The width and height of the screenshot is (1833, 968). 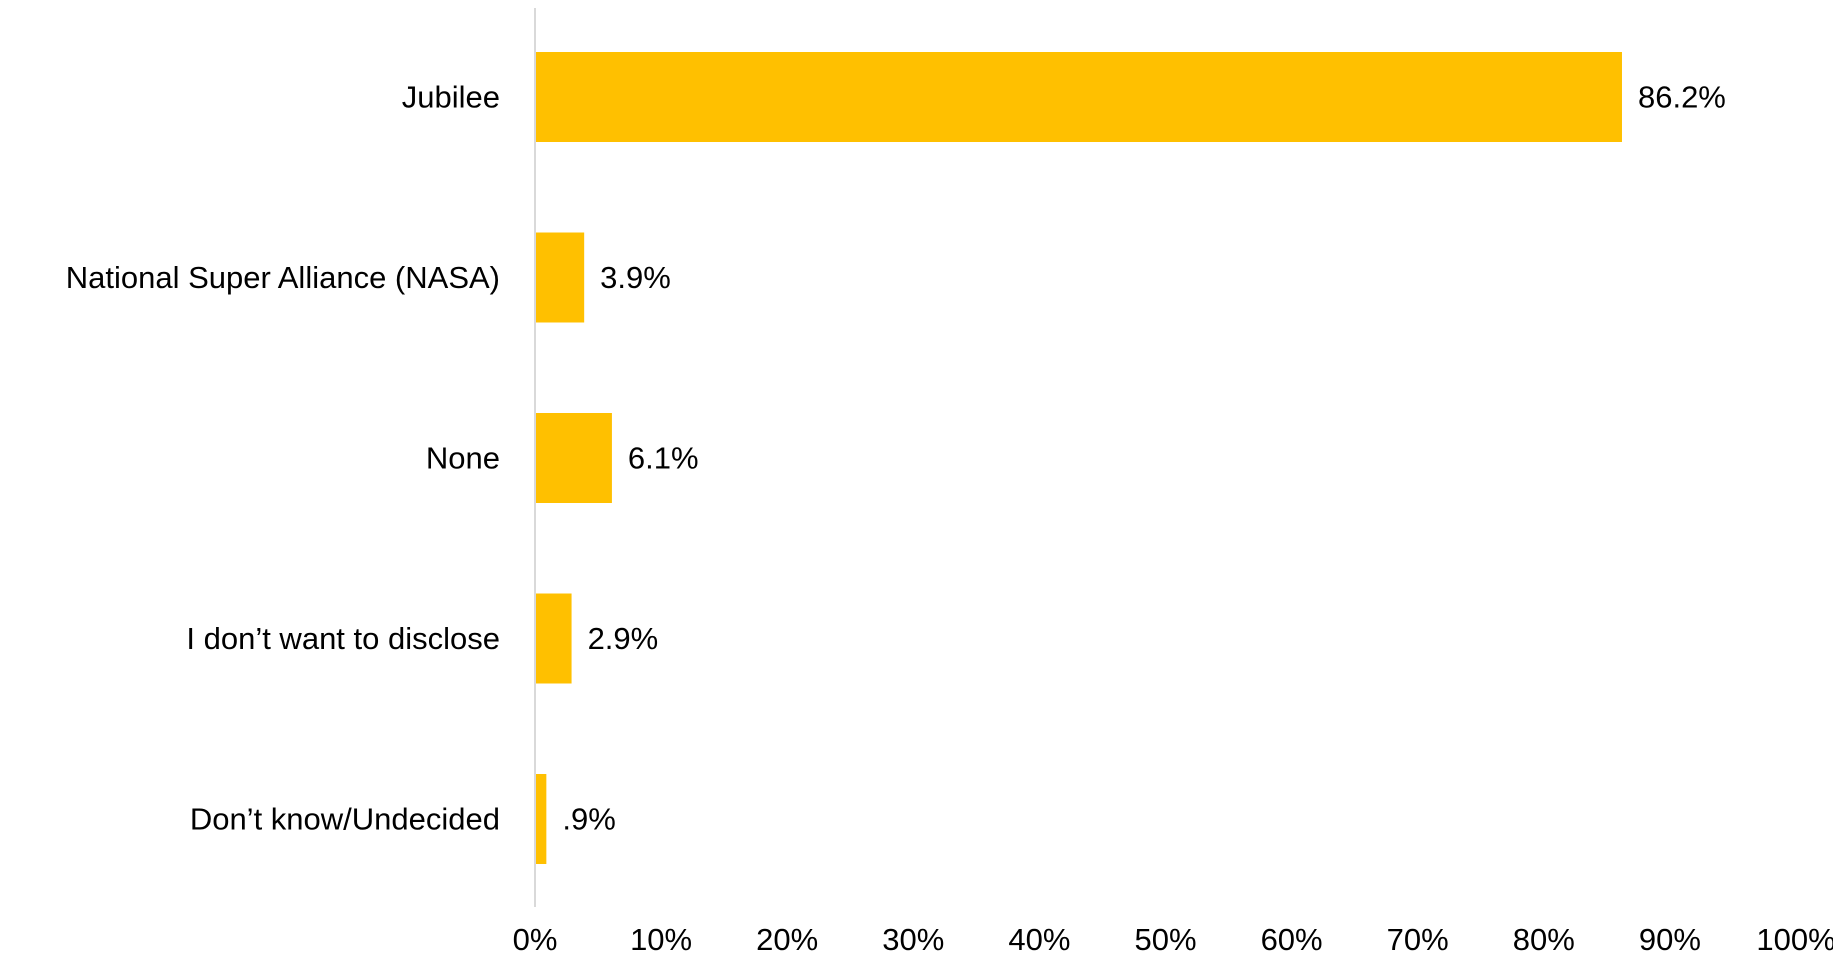 What do you see at coordinates (1292, 939) in the screenshot?
I see `x-tick-label: 60%` at bounding box center [1292, 939].